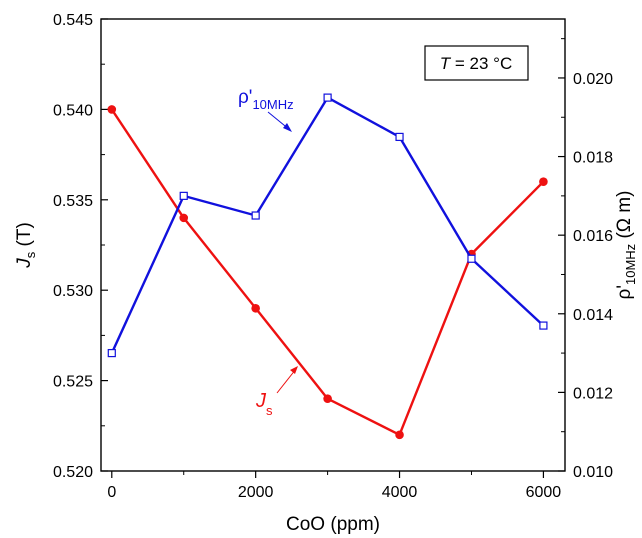 The width and height of the screenshot is (642, 538). I want to click on js-series-label-main: J, so click(261, 401).